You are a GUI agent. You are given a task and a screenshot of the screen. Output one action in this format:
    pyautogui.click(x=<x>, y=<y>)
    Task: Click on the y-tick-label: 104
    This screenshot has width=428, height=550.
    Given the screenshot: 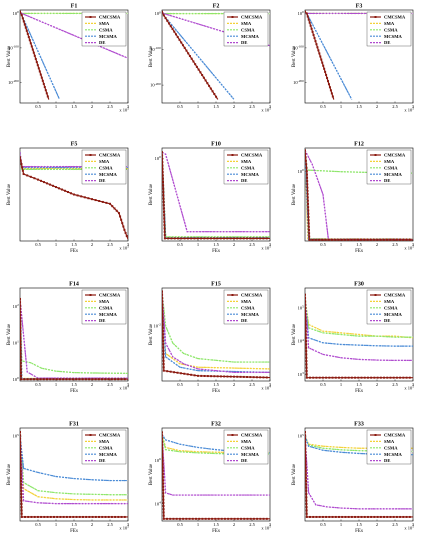 What is the action you would take?
    pyautogui.click(x=158, y=503)
    